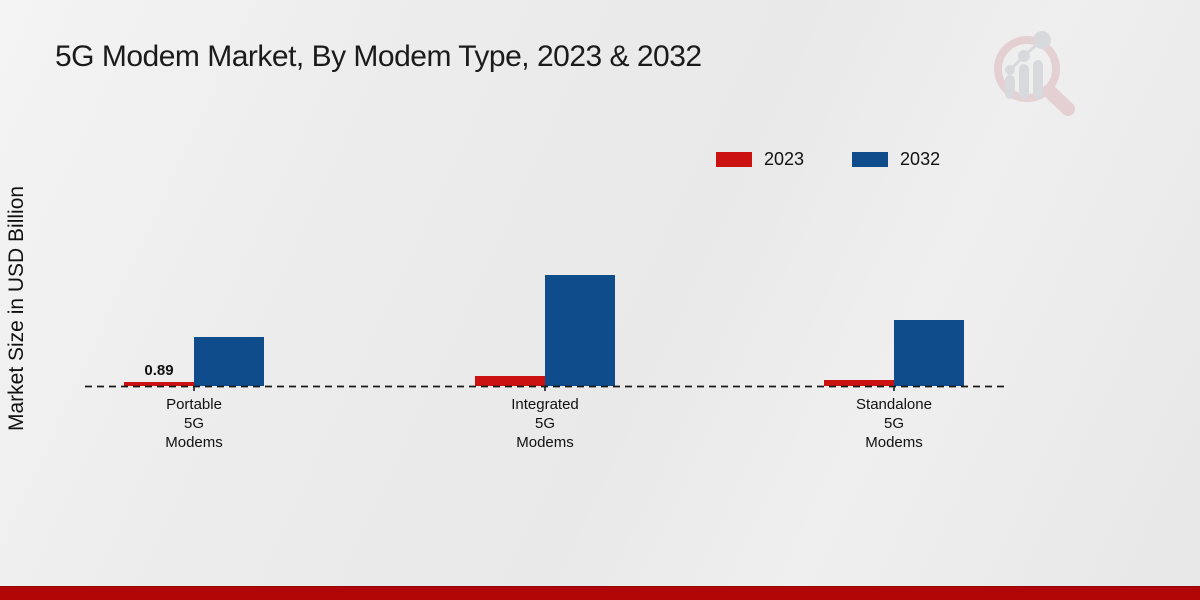  What do you see at coordinates (159, 383) in the screenshot?
I see `bar-2023-portable` at bounding box center [159, 383].